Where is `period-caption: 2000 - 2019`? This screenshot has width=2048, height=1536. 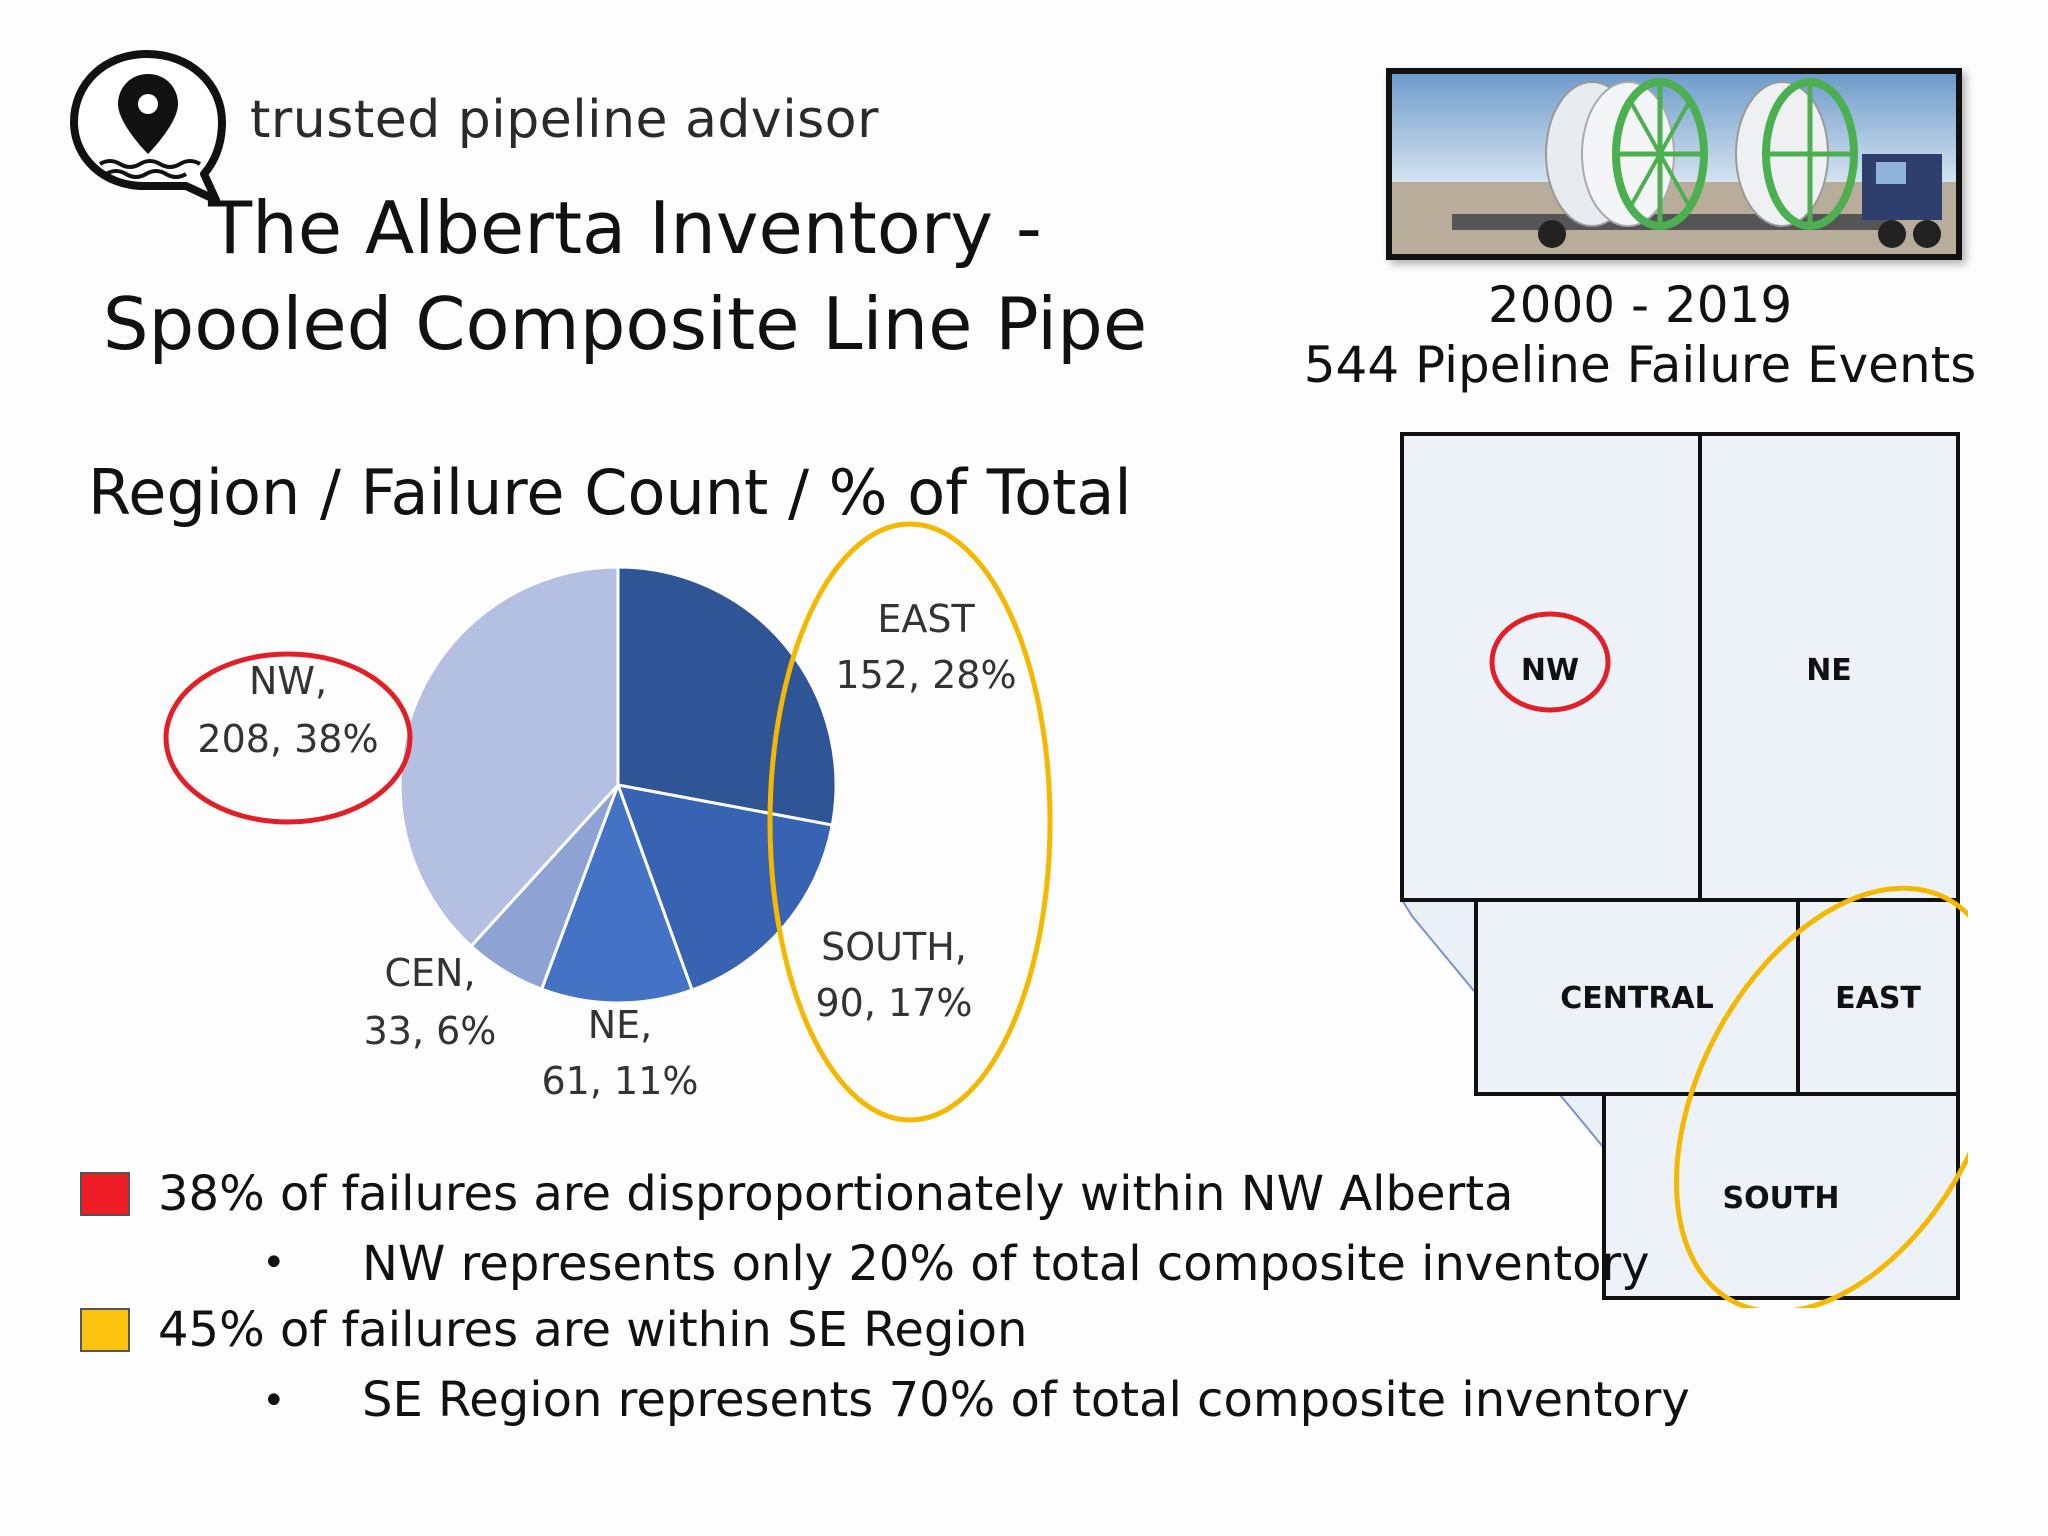
period-caption: 2000 - 2019 is located at coordinates (1640, 305).